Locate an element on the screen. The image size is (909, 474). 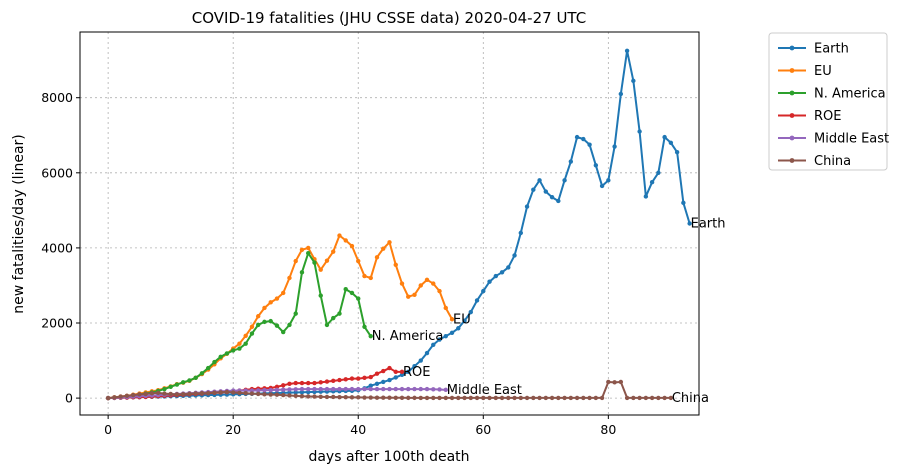
legend-item-eu: EU is located at coordinates (805, 71).